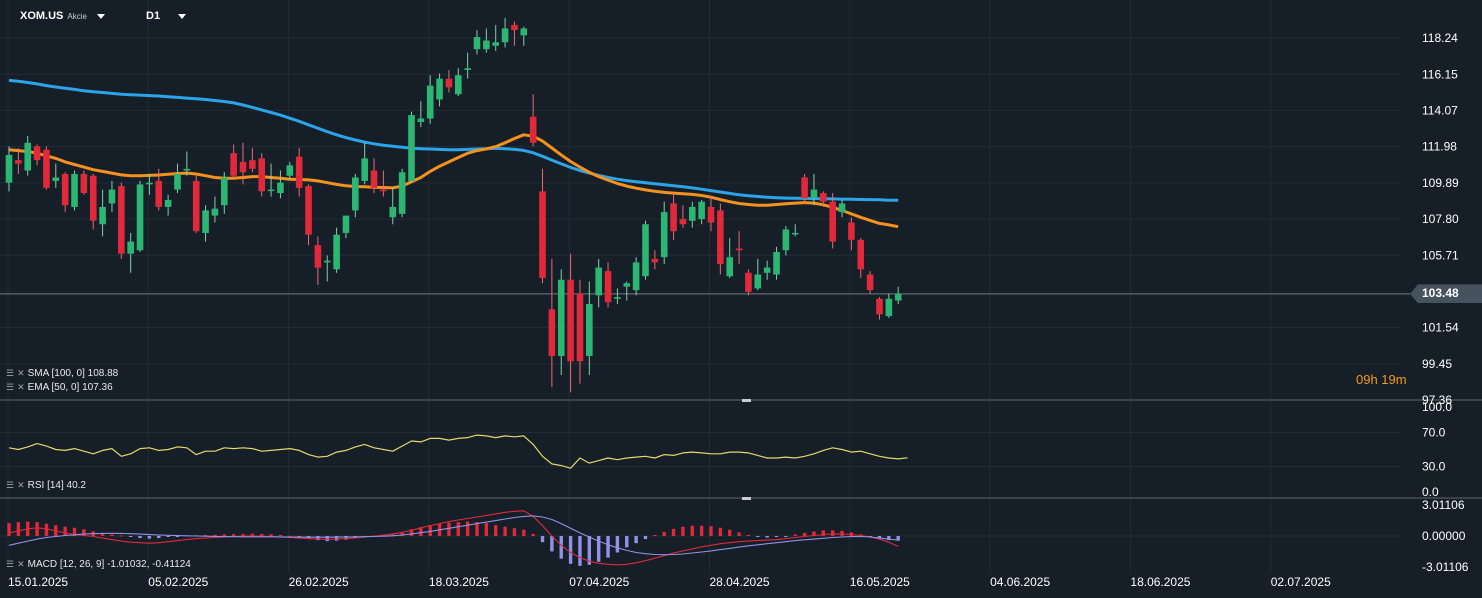  What do you see at coordinates (1445, 567) in the screenshot?
I see `macd-tick-label: -3.01106` at bounding box center [1445, 567].